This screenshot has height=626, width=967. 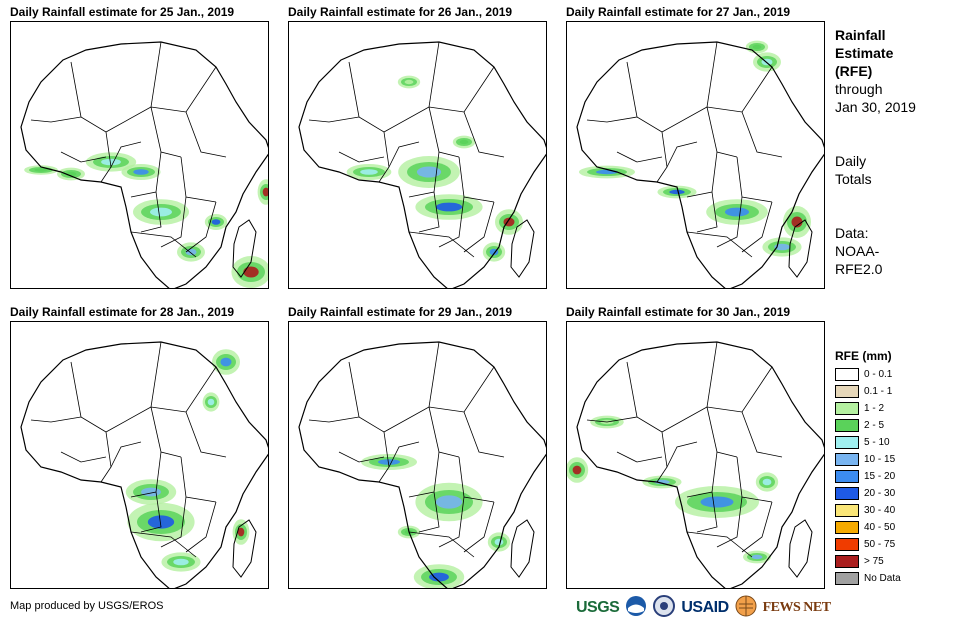 I want to click on legend-label: 1 - 2, so click(x=874, y=408).